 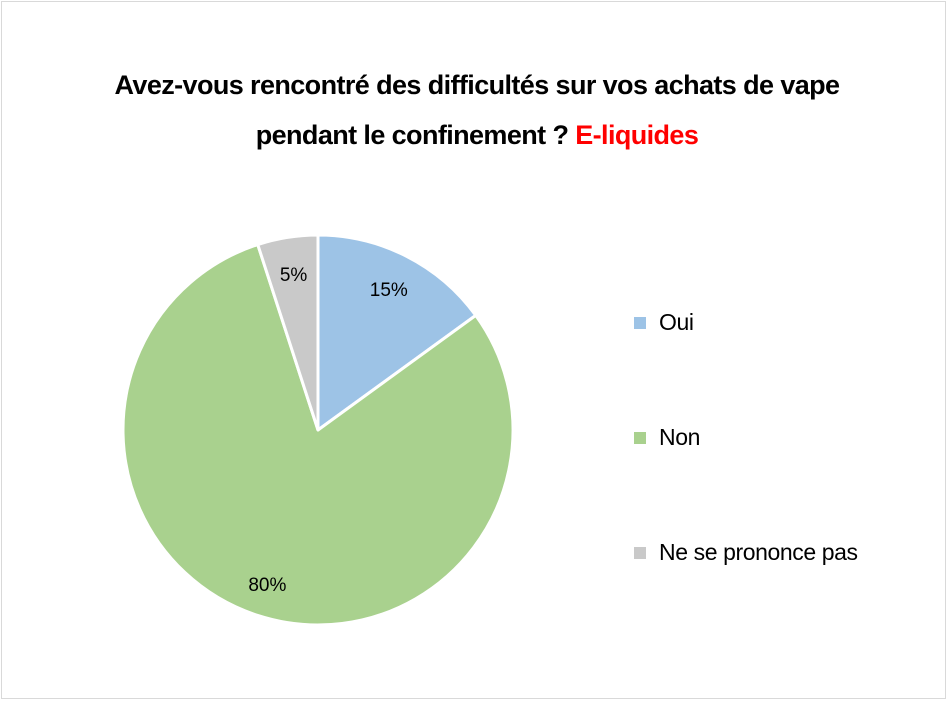 What do you see at coordinates (758, 552) in the screenshot?
I see `legend-label-ne-se-prononce-pas: Ne se prononce pas` at bounding box center [758, 552].